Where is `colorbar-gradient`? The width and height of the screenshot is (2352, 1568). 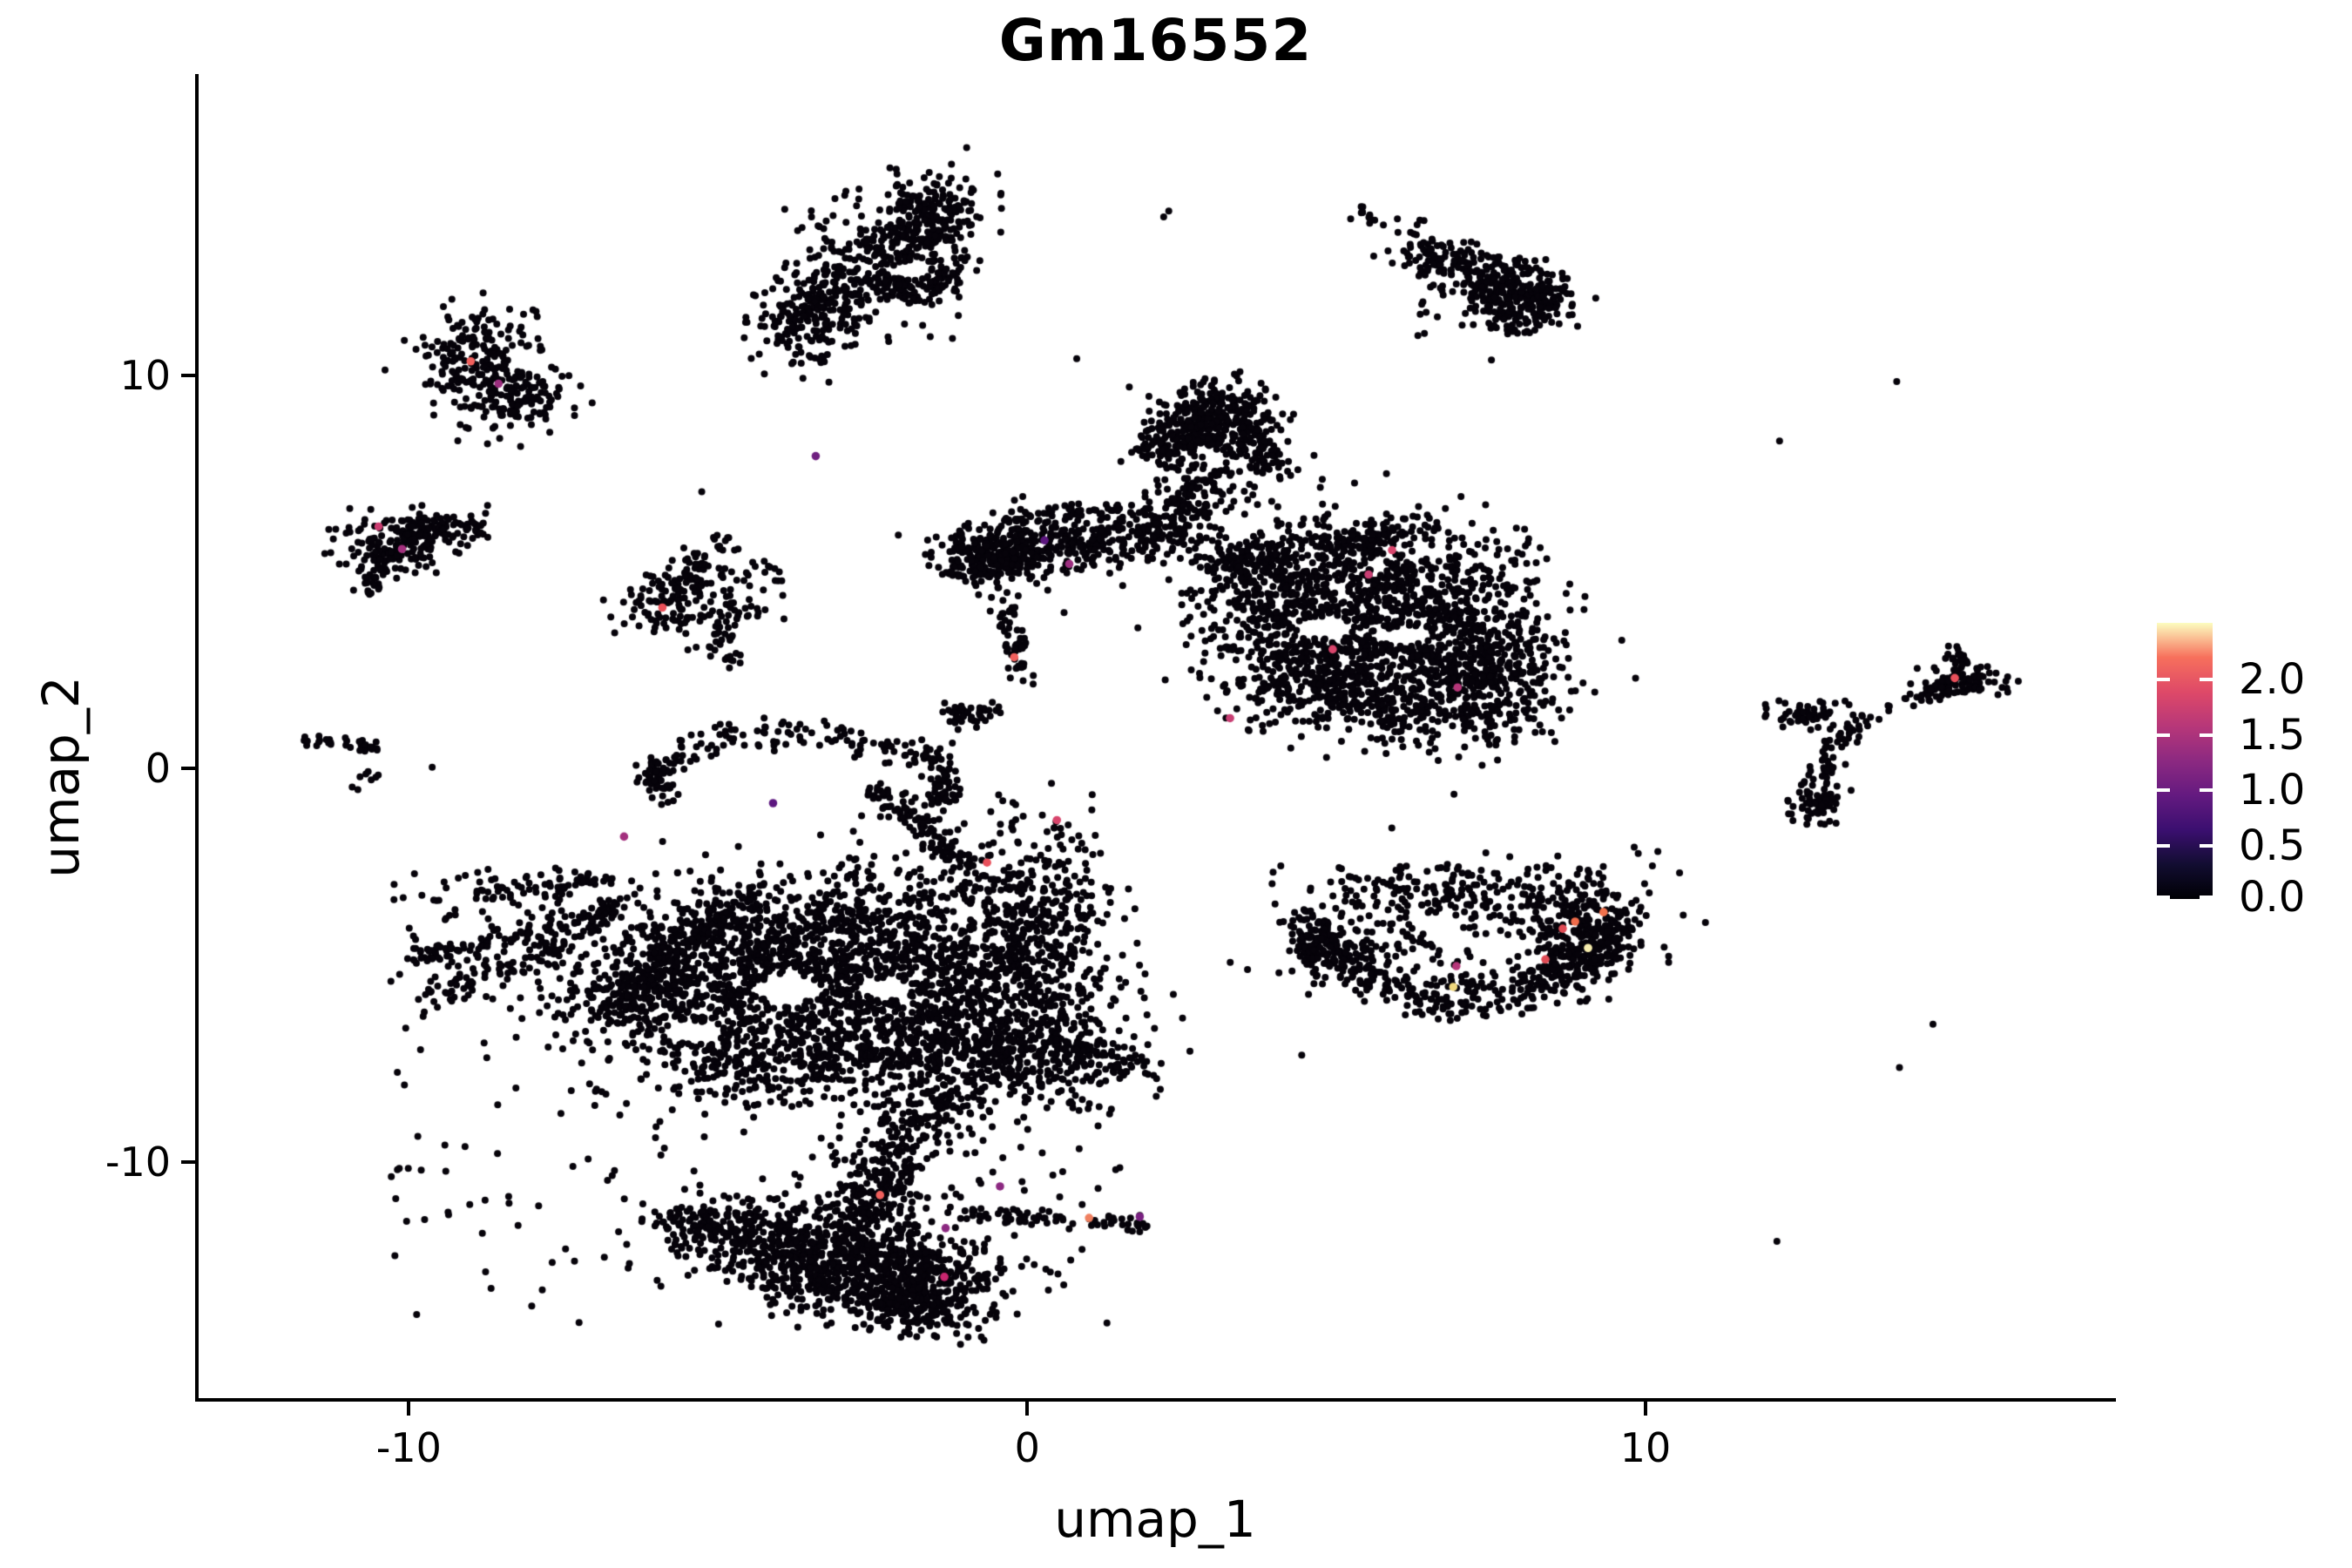 colorbar-gradient is located at coordinates (2185, 761).